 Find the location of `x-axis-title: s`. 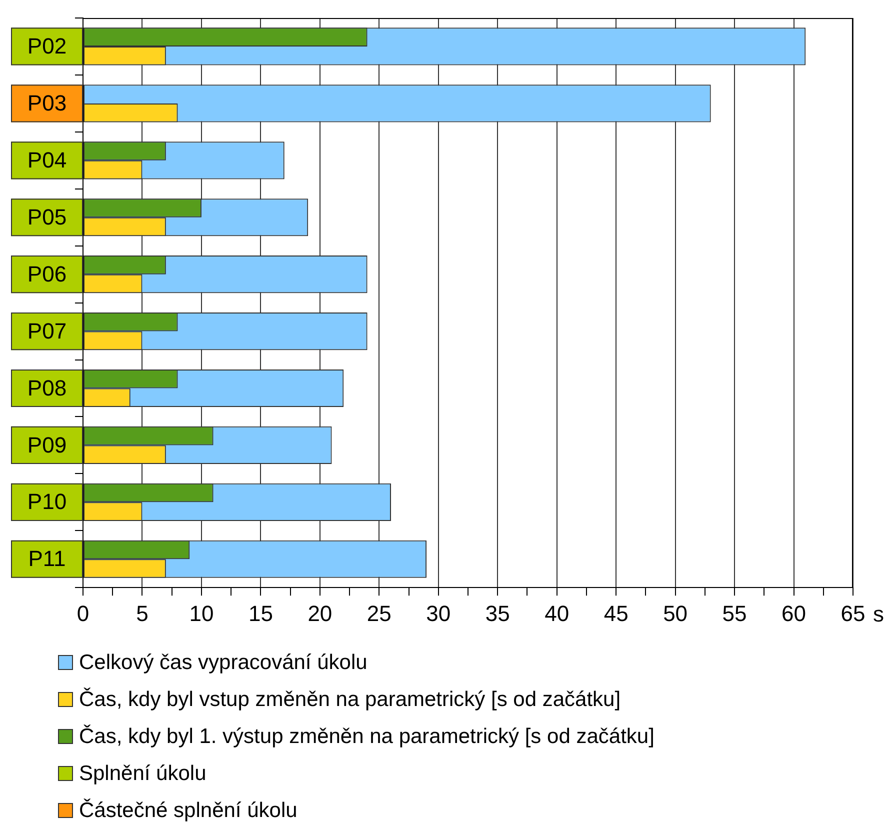

x-axis-title: s is located at coordinates (878, 614).